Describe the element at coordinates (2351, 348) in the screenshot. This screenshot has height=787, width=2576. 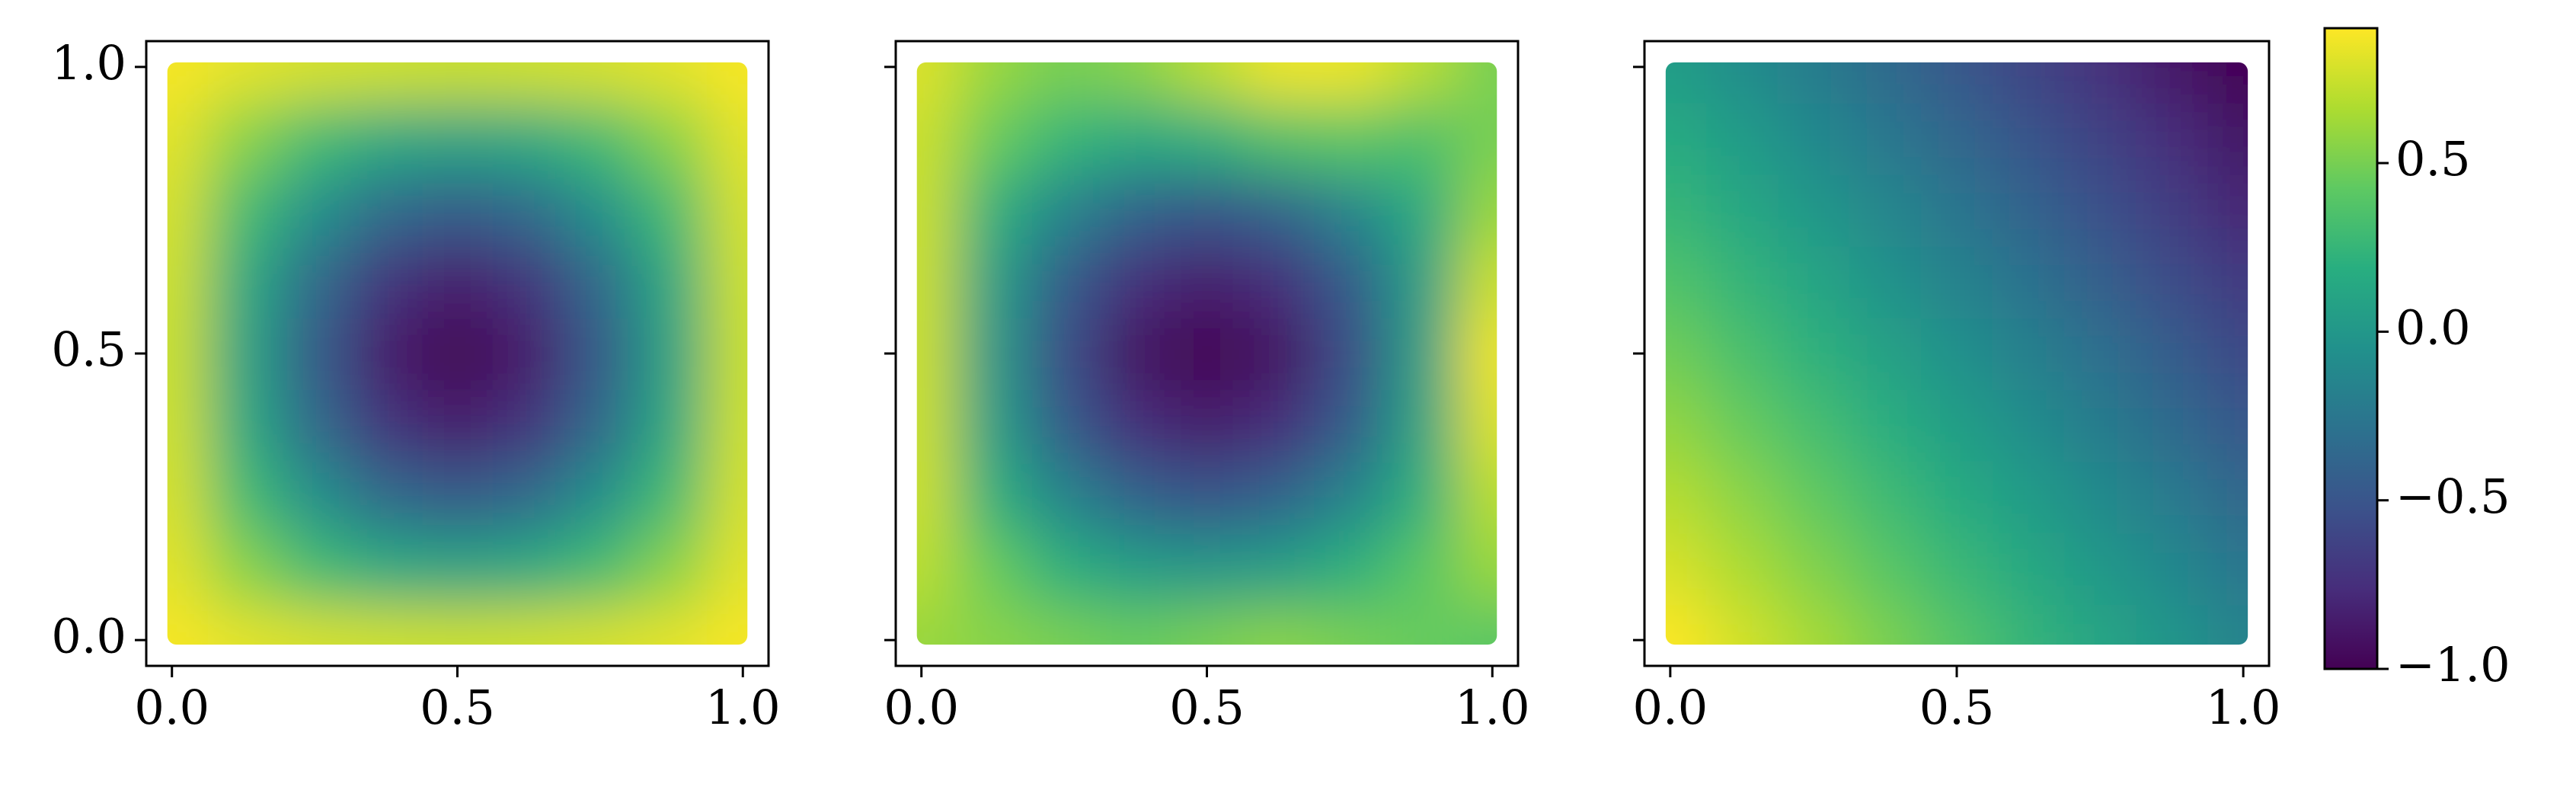
I see `colorbar` at that location.